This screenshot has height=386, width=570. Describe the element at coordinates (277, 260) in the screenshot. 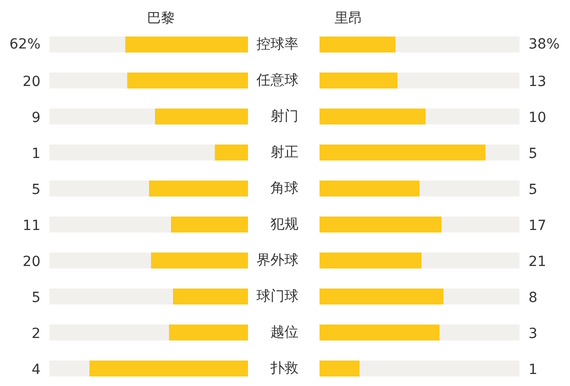

I see `y-tick-label: 界外球` at that location.